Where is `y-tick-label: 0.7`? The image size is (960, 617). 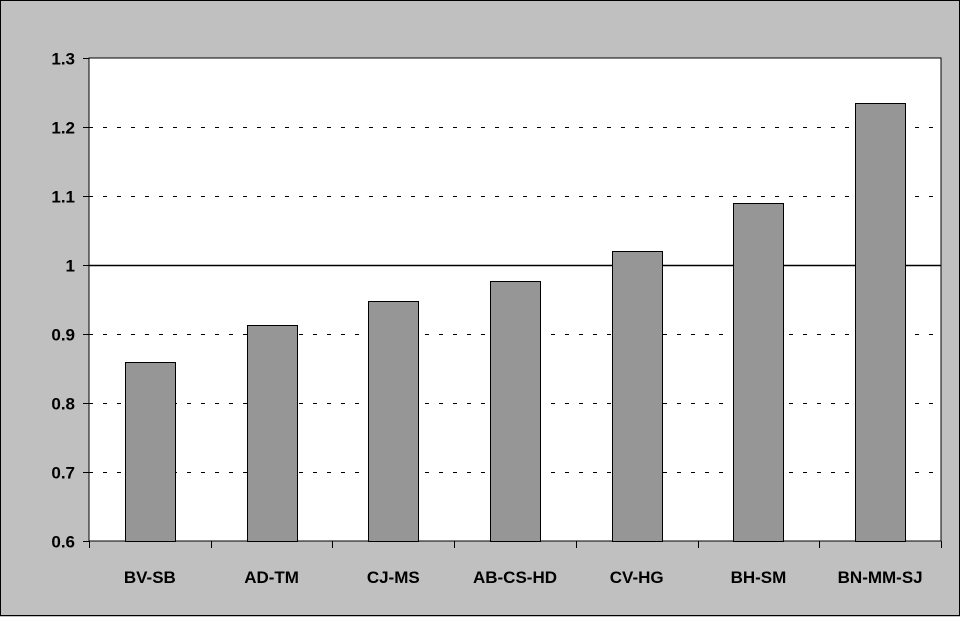 y-tick-label: 0.7 is located at coordinates (63, 473).